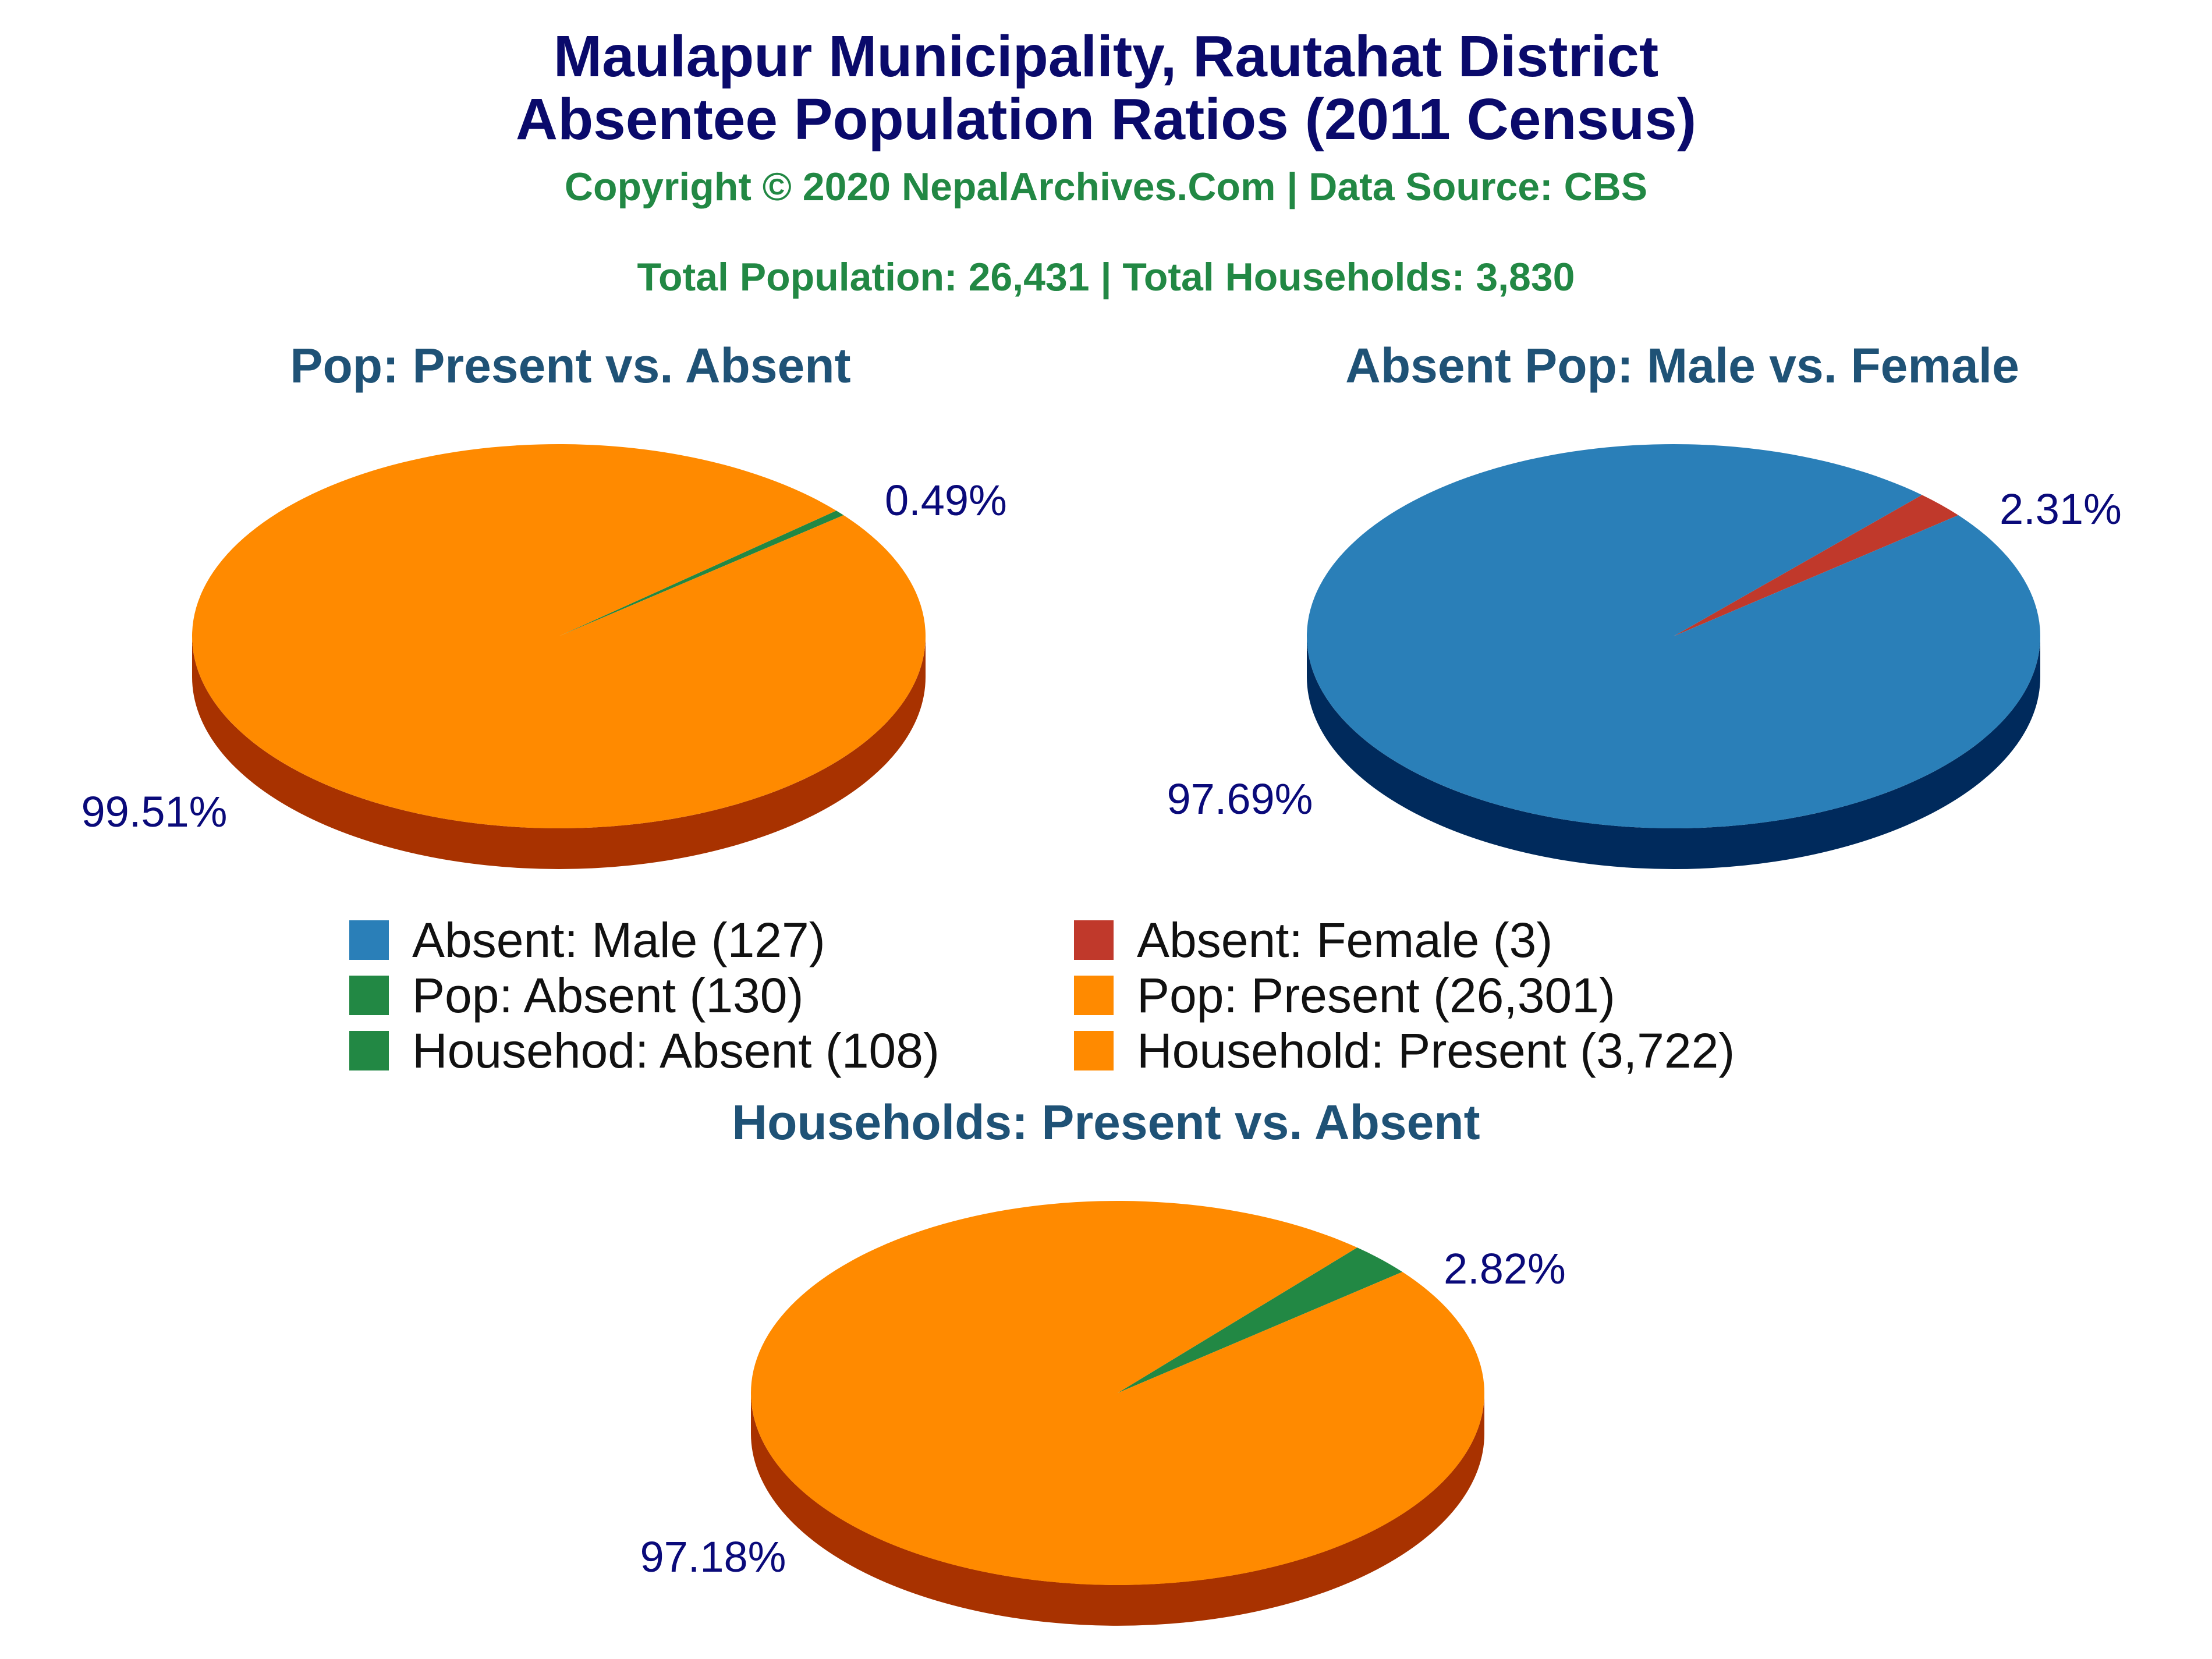 This screenshot has width=2212, height=1659. I want to click on pie-slice-household-present, so click(1117, 1393).